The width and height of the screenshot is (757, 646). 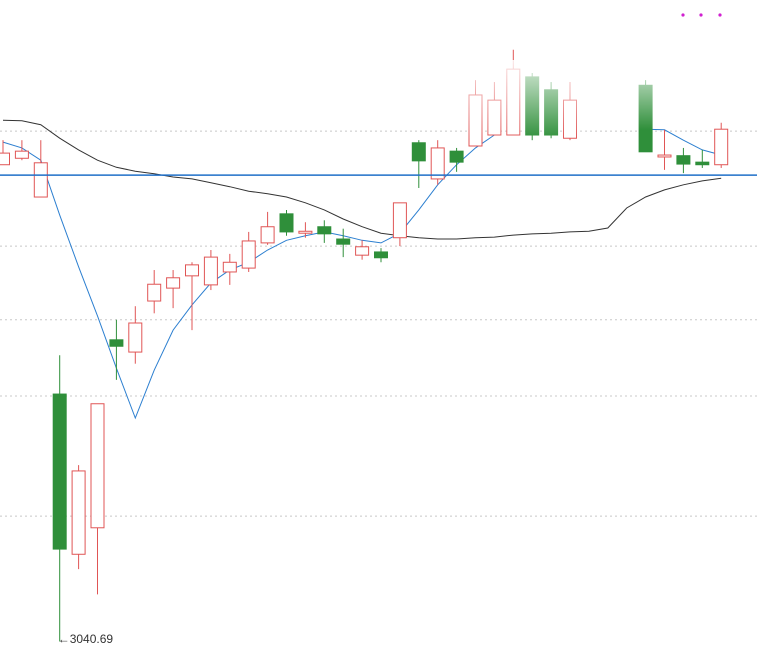 What do you see at coordinates (86, 639) in the screenshot?
I see `low-annotation: ←3040.69` at bounding box center [86, 639].